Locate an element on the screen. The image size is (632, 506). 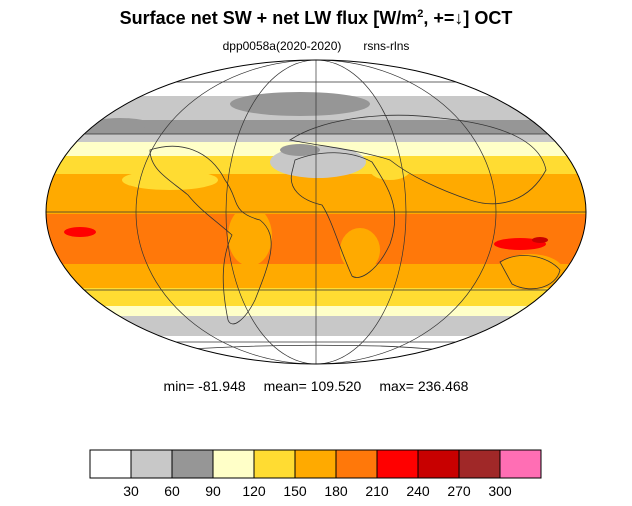
europe-dark-patch is located at coordinates (300, 104).